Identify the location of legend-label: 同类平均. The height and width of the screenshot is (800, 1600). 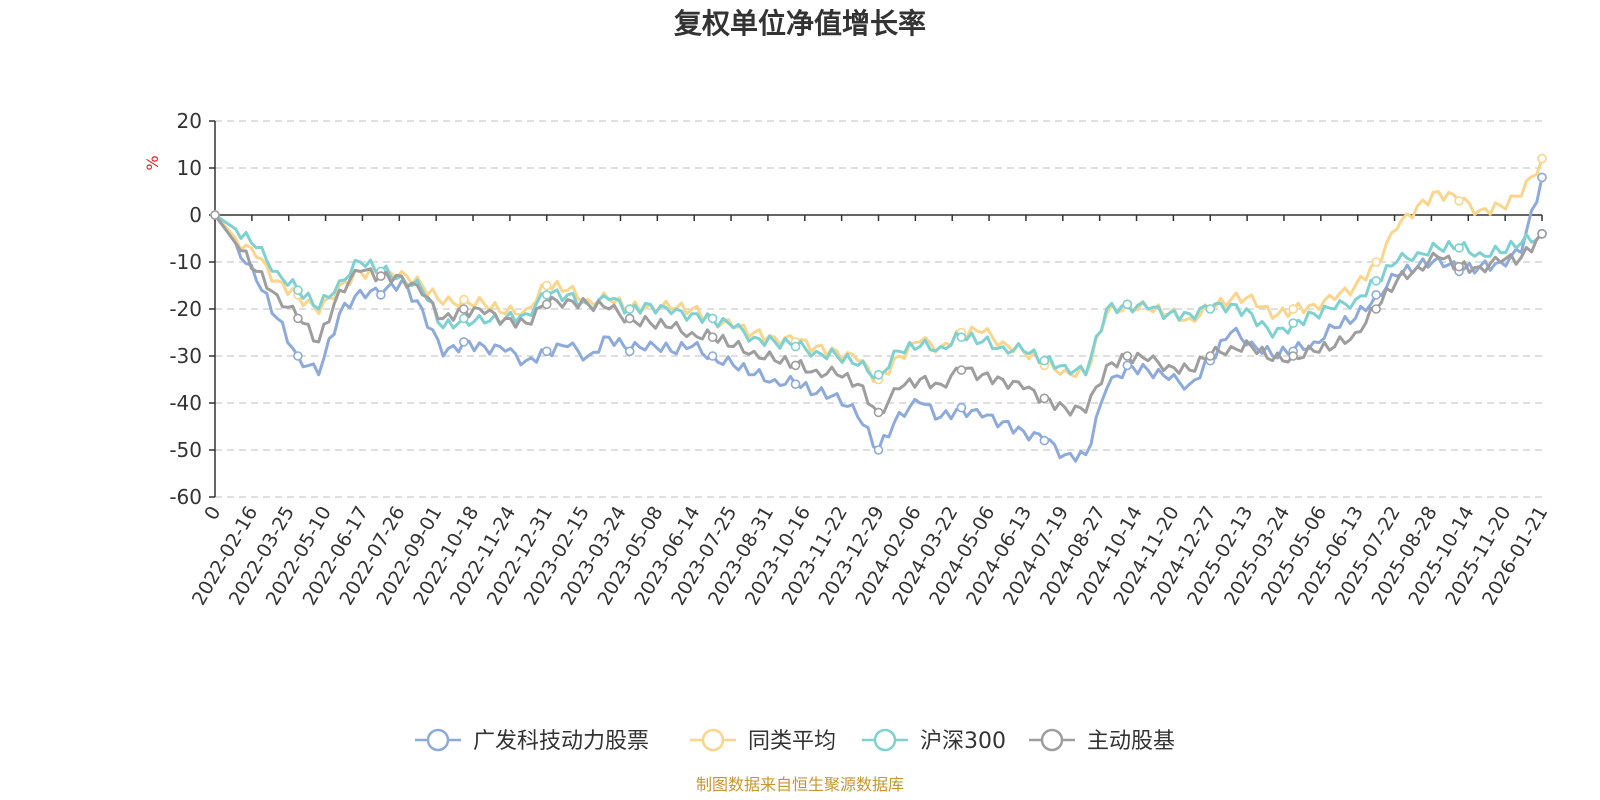
(792, 741).